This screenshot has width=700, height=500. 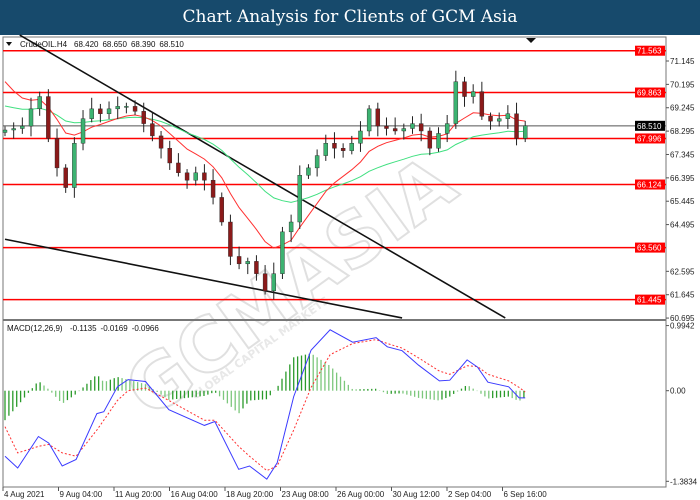 I want to click on page-title: Chart Analysis for Clients of GCM Asia, so click(x=350, y=17).